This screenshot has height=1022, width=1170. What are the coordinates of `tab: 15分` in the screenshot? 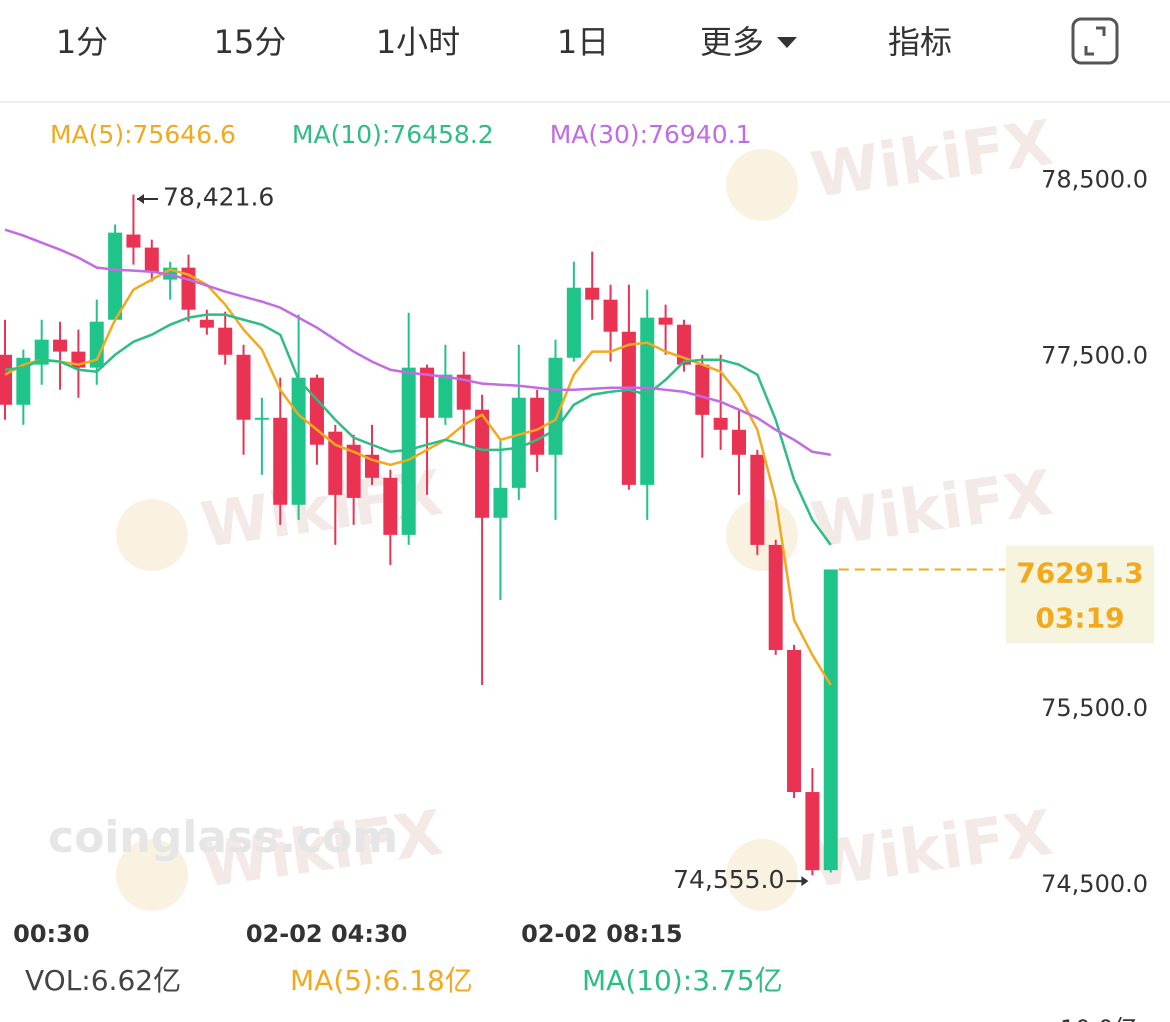 It's located at (250, 42).